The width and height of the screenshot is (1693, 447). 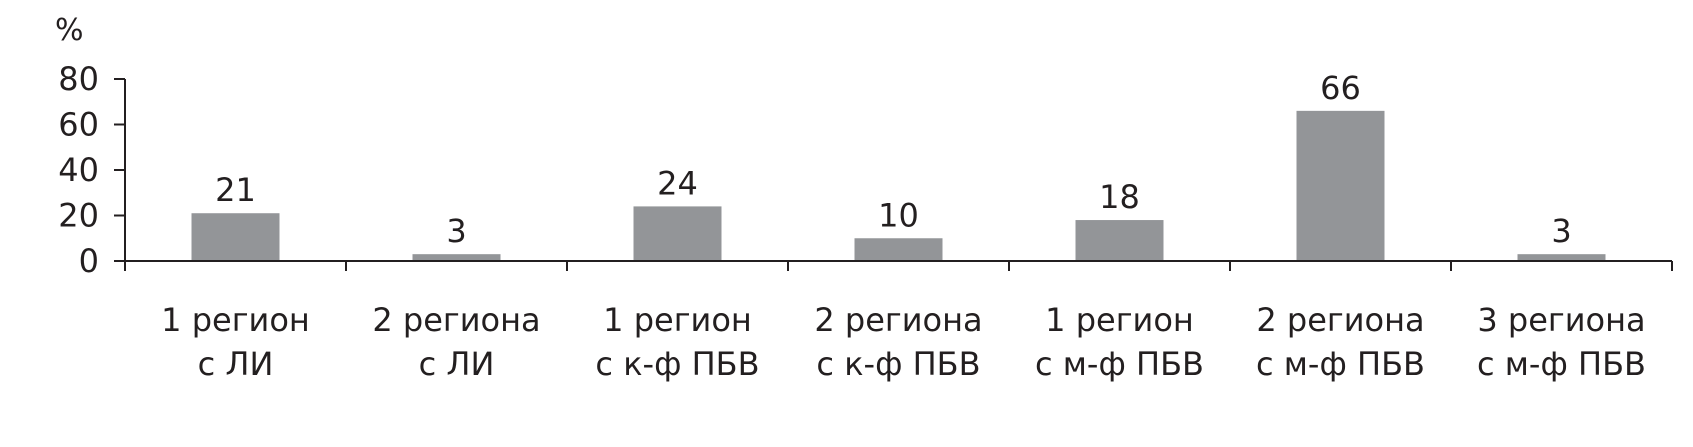 I want to click on y-tick-label: 80, so click(x=78, y=79).